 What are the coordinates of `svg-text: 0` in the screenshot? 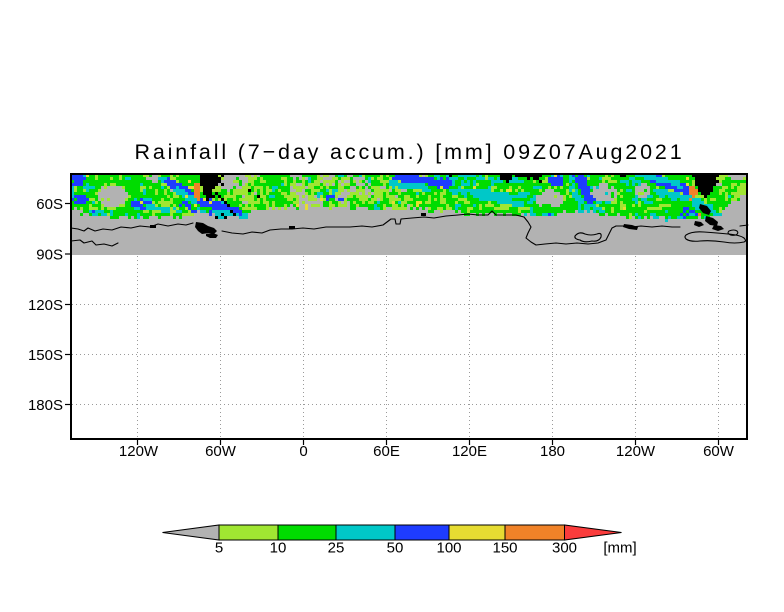 It's located at (303, 451).